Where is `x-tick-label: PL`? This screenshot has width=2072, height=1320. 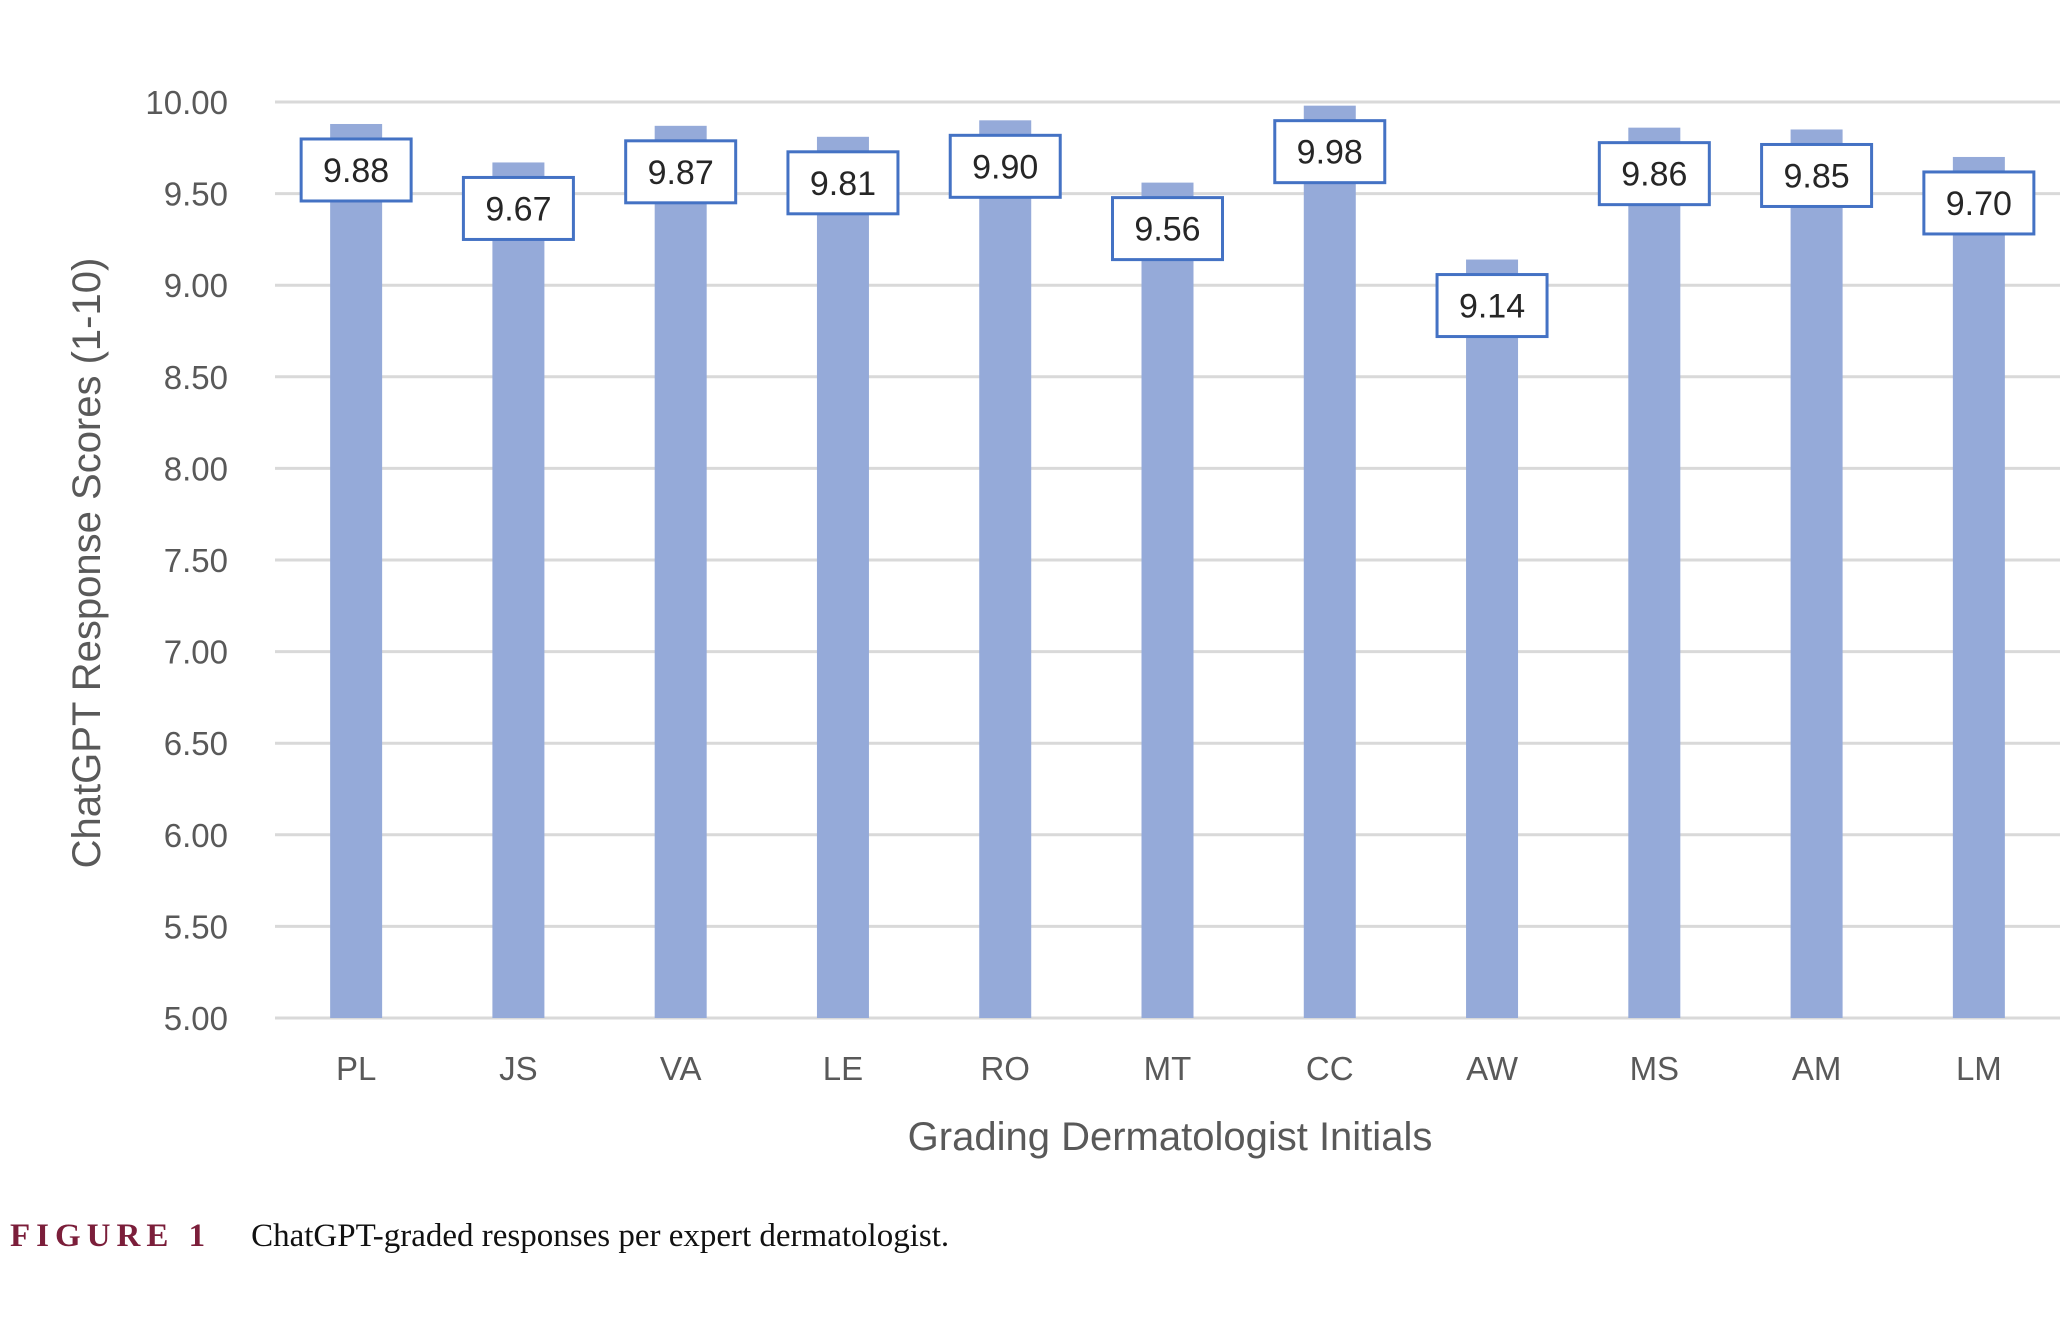 x-tick-label: PL is located at coordinates (356, 1068).